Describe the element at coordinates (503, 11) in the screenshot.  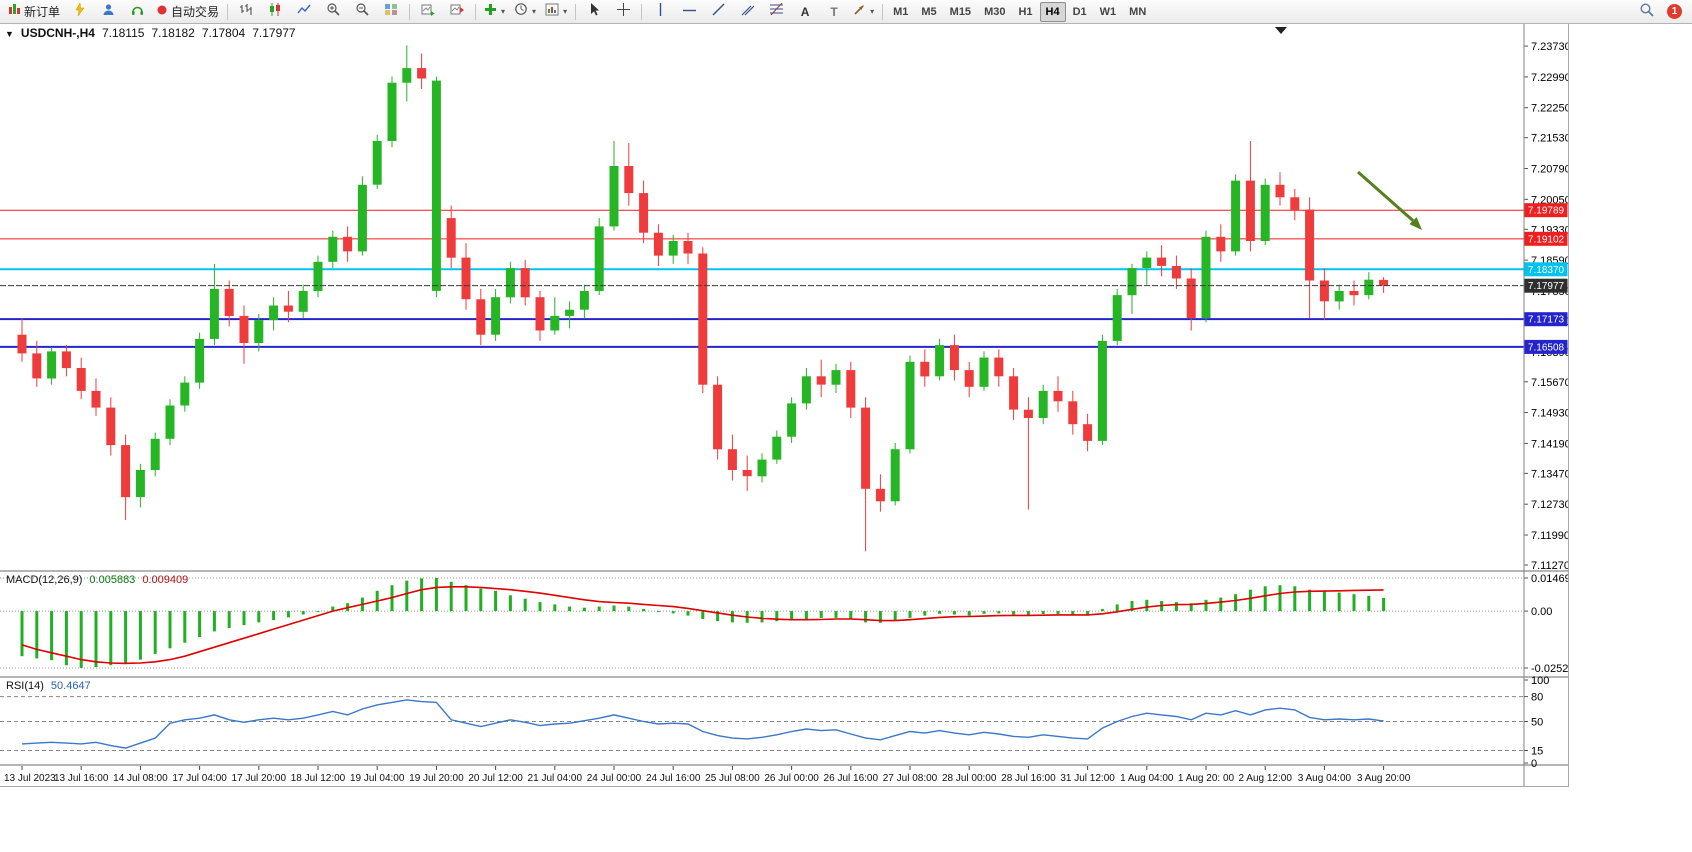
I see `chevron-down-icon: ▾` at that location.